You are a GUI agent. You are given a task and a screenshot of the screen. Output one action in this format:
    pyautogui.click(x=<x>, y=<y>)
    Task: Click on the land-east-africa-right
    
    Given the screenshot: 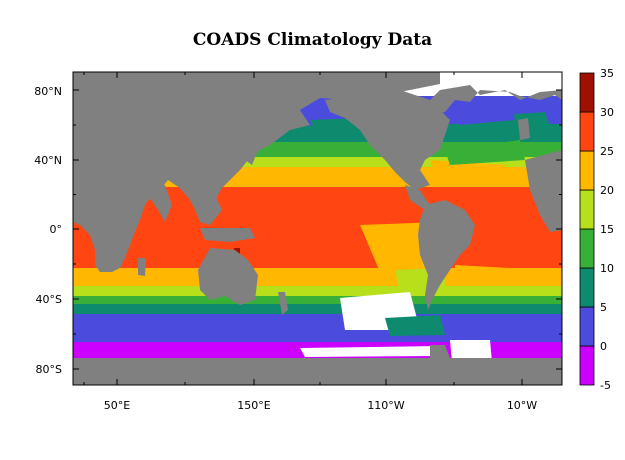 What is the action you would take?
    pyautogui.click(x=543, y=191)
    